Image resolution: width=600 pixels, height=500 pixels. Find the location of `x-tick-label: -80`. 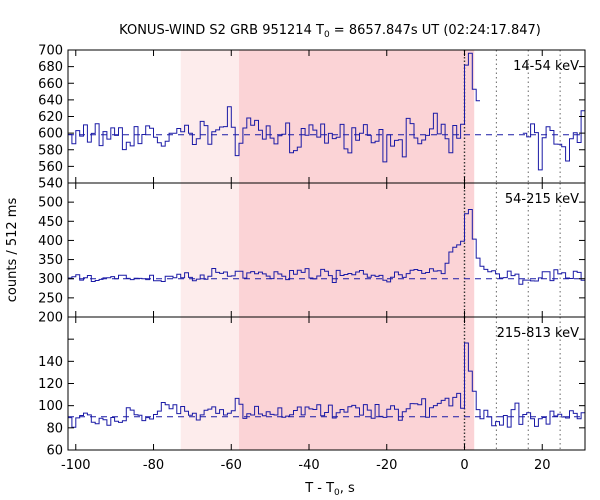

x-tick-label: -80 is located at coordinates (153, 465).